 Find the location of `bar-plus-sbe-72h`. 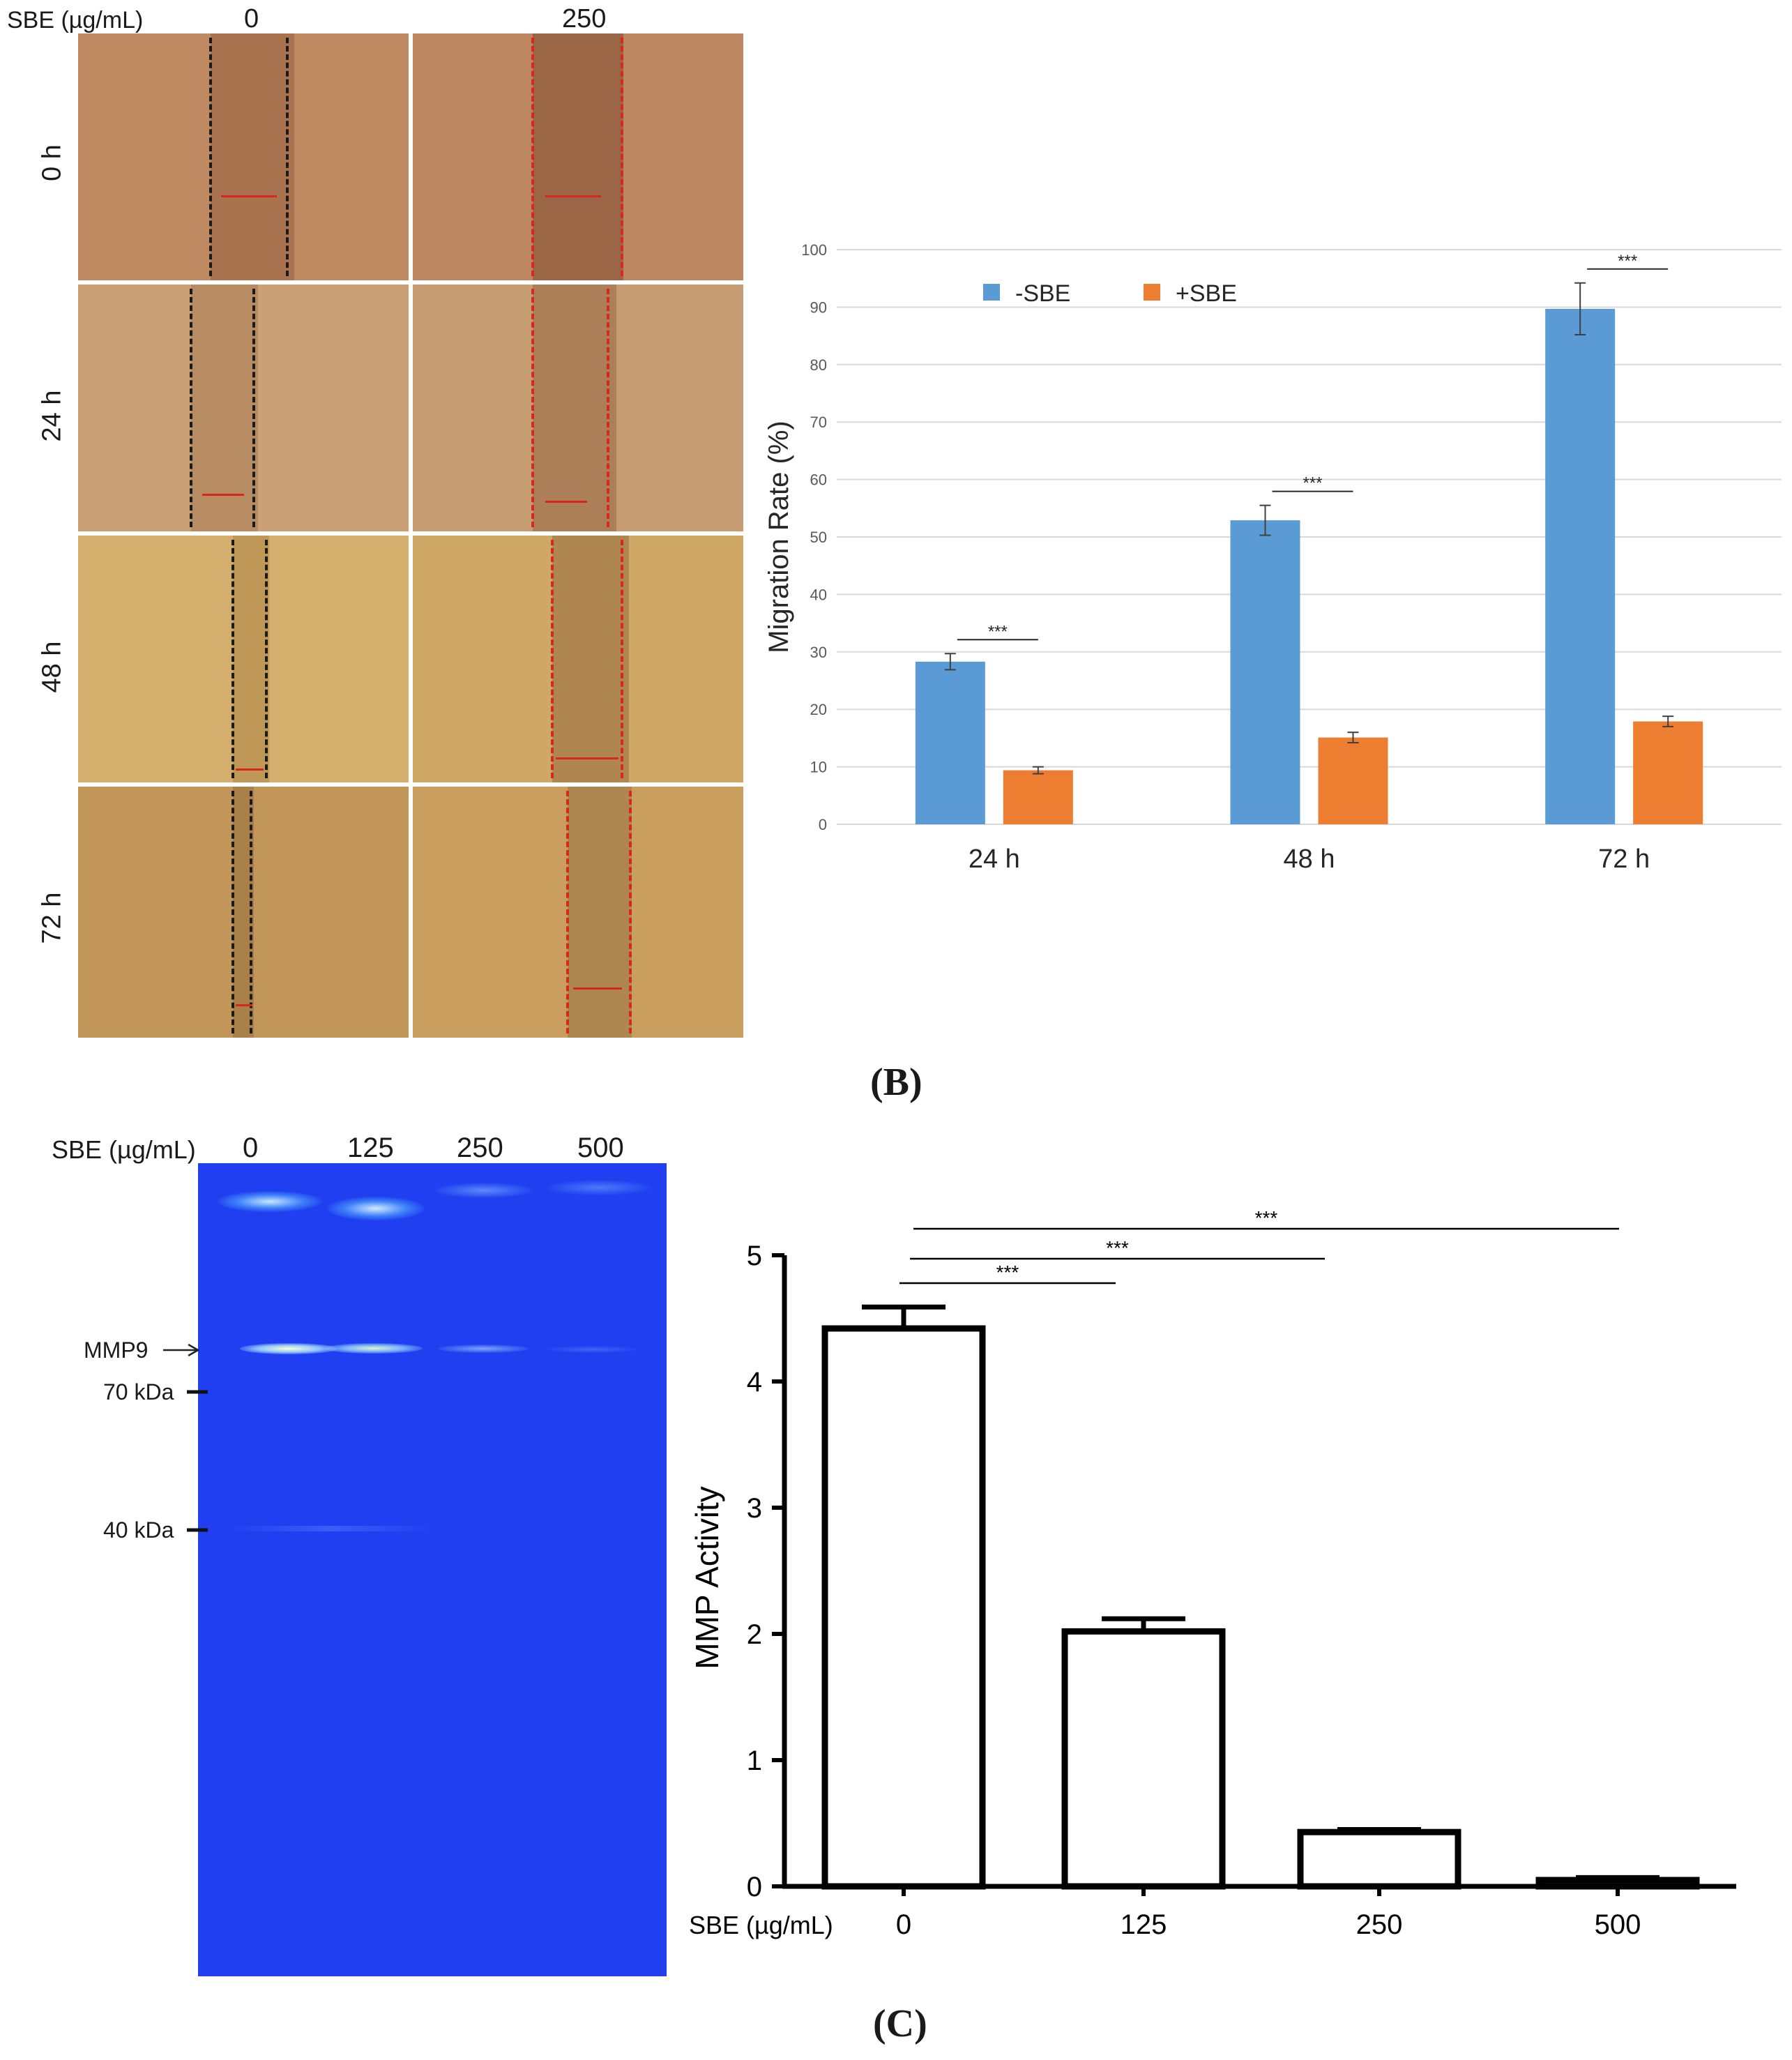

bar-plus-sbe-72h is located at coordinates (1668, 772).